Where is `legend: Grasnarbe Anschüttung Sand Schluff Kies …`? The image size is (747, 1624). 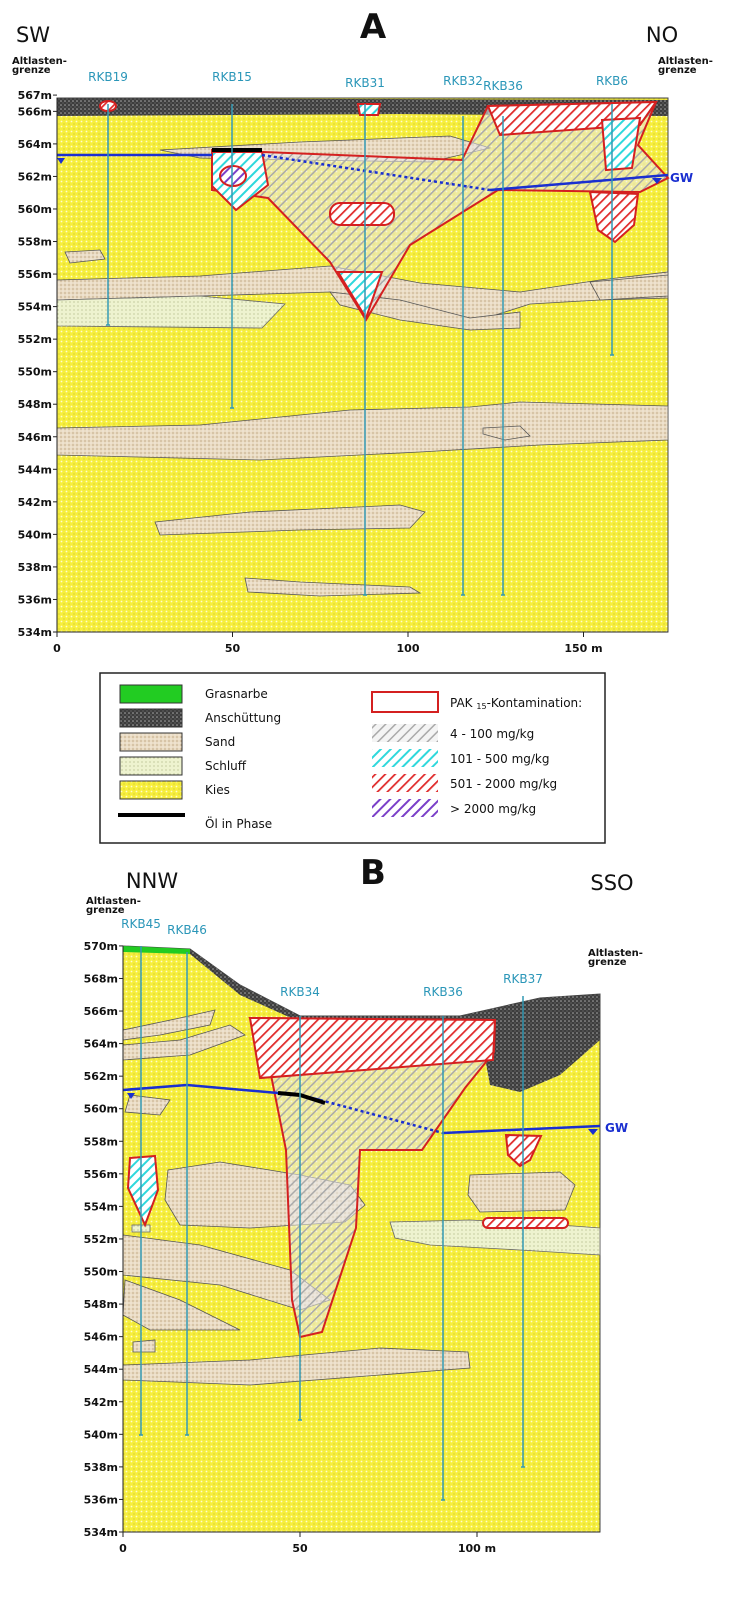
legend: Grasnarbe Anschüttung Sand Schluff Kies … is located at coordinates (352, 758).